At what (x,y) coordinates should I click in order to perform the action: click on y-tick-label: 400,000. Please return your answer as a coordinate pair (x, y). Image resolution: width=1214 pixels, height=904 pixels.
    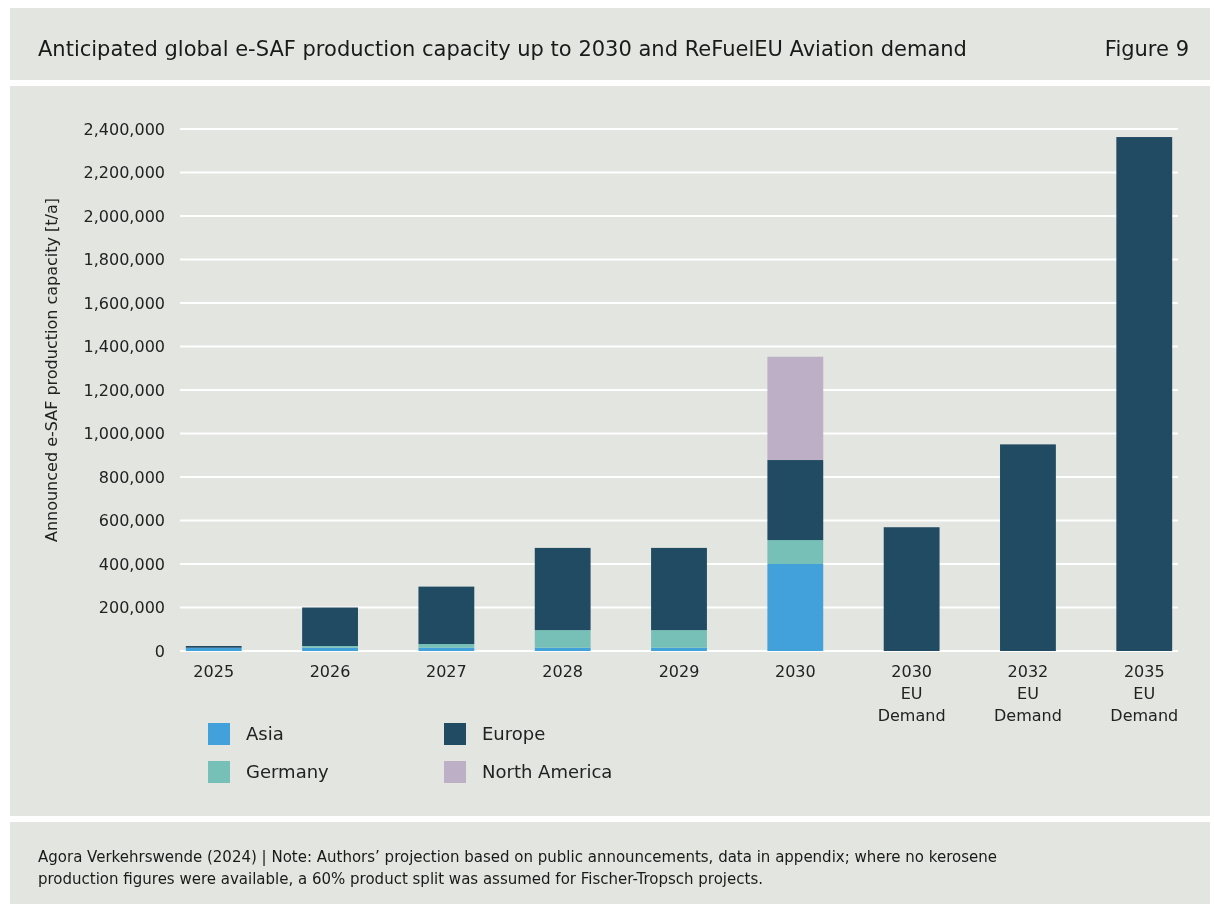
    Looking at the image, I should click on (131, 564).